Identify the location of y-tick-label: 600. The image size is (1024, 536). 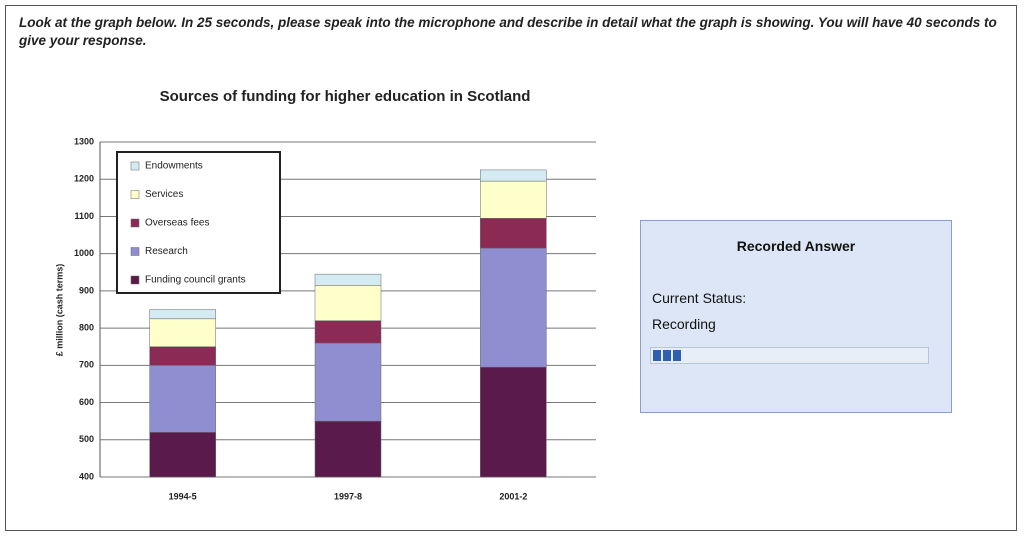
(86, 402).